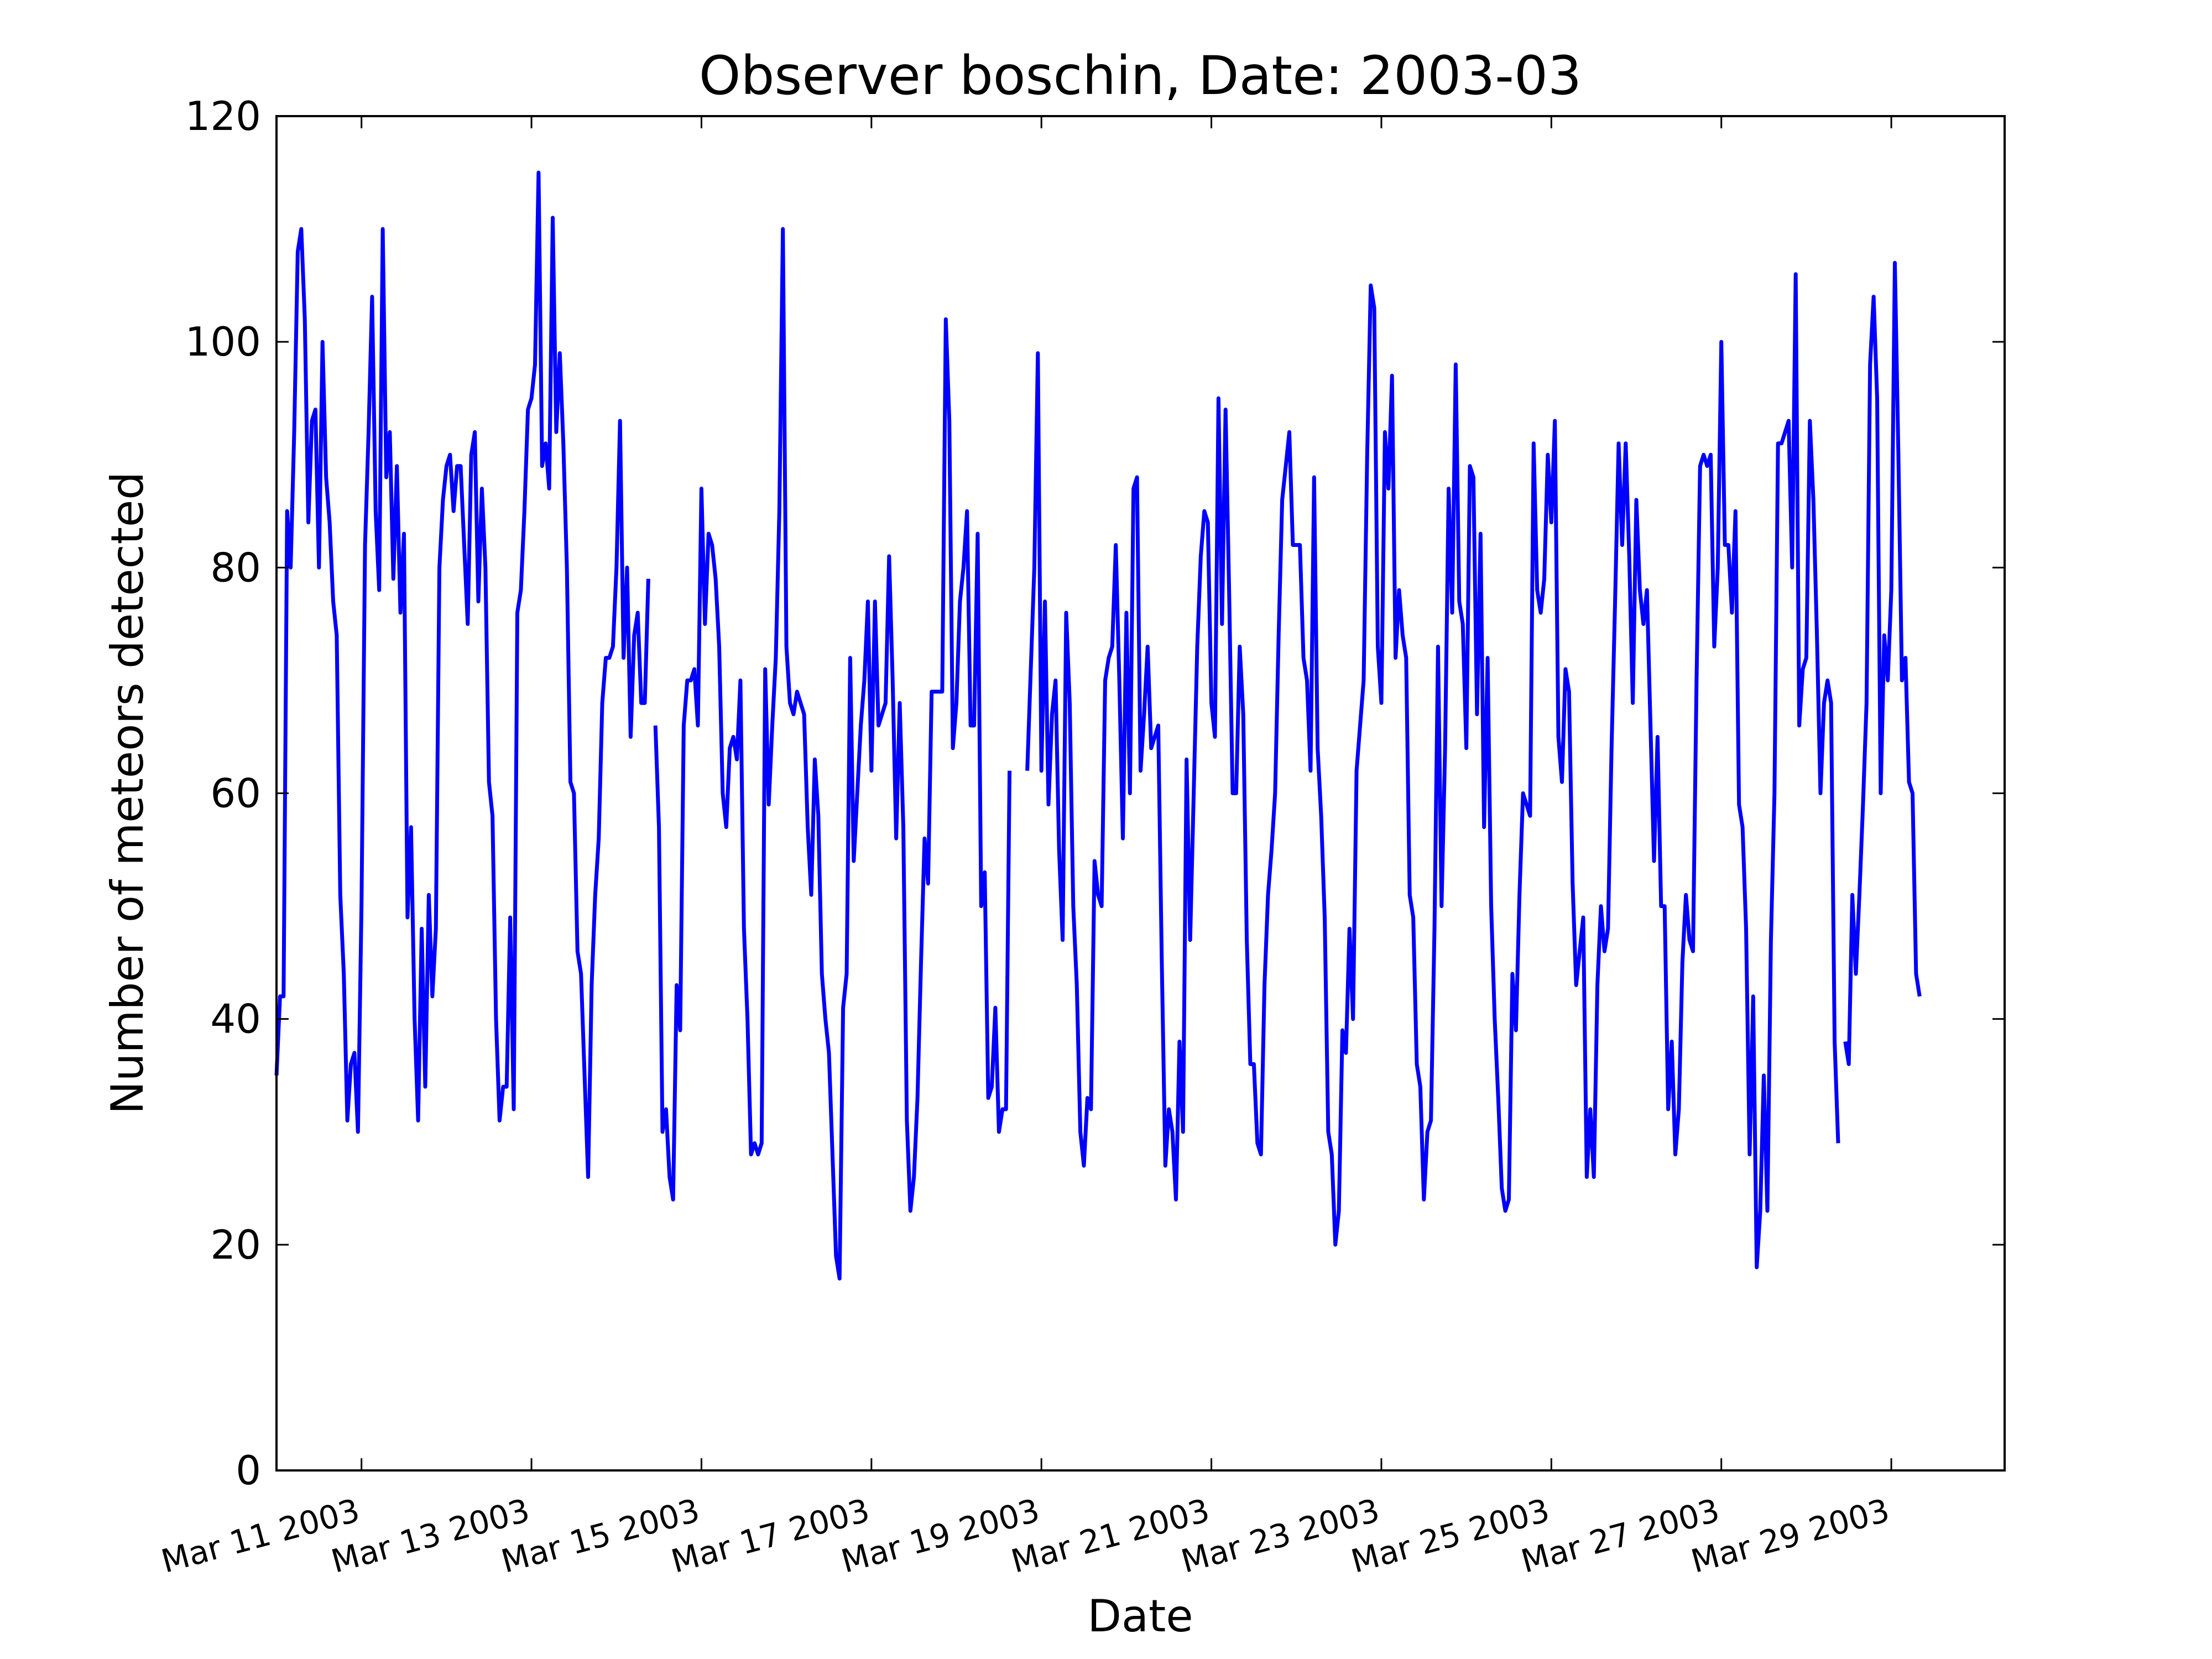 The height and width of the screenshot is (1659, 2212). What do you see at coordinates (1141, 76) in the screenshot?
I see `chart-title: Observer boschin, Date: 2003-03` at bounding box center [1141, 76].